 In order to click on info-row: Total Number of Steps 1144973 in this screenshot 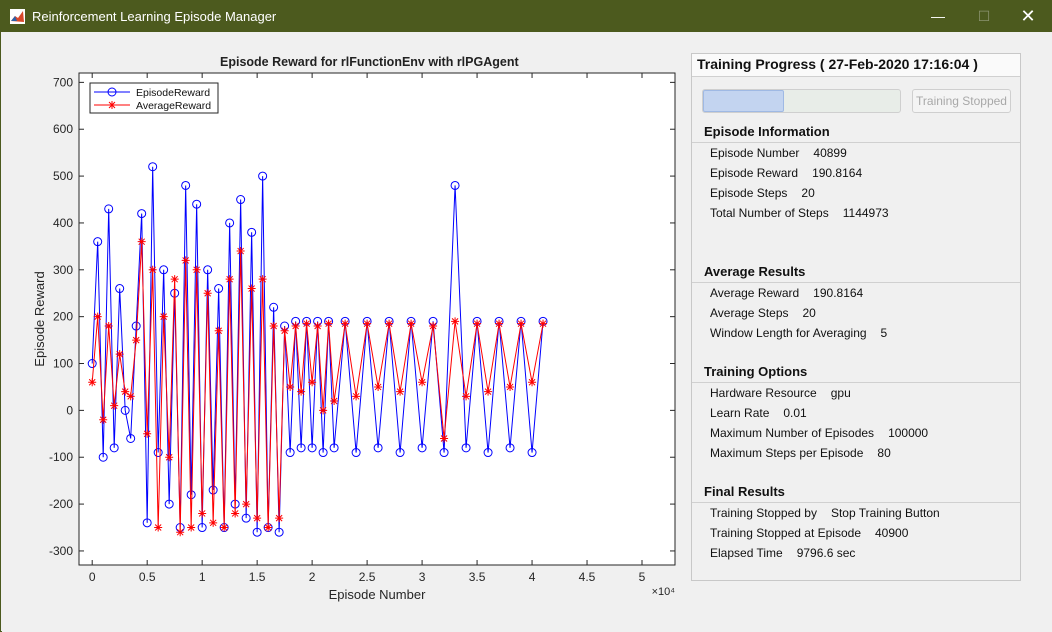, I will do `click(799, 213)`.